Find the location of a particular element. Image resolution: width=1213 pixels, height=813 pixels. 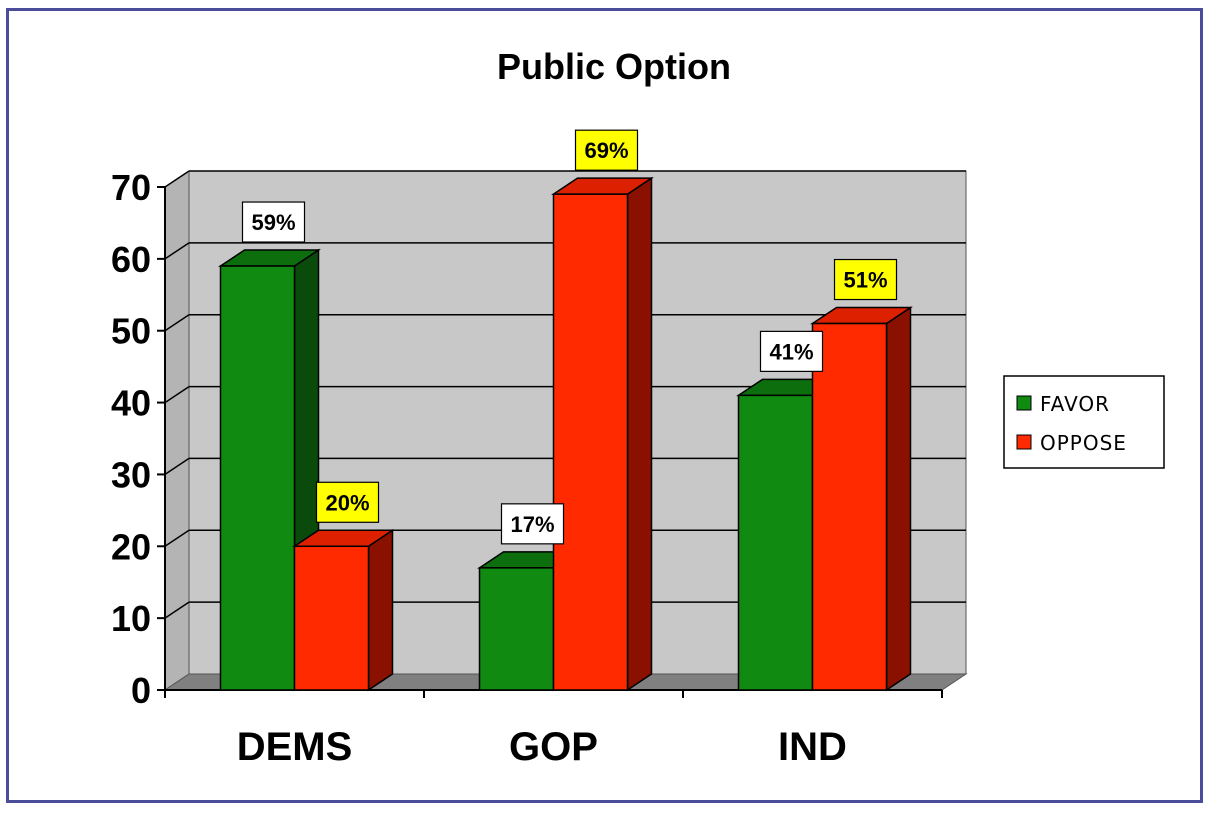

data-label: 51% is located at coordinates (865, 280).